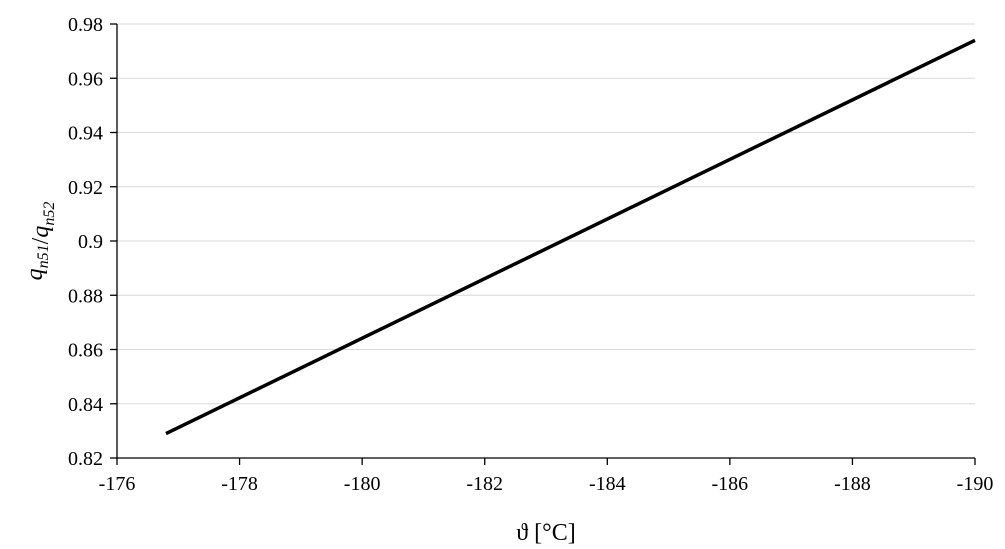  I want to click on y-tick-labels: 0.82 0.84 0.86 0.88 0.9 0.92 0.94 0.96 0.98, so click(85, 242).